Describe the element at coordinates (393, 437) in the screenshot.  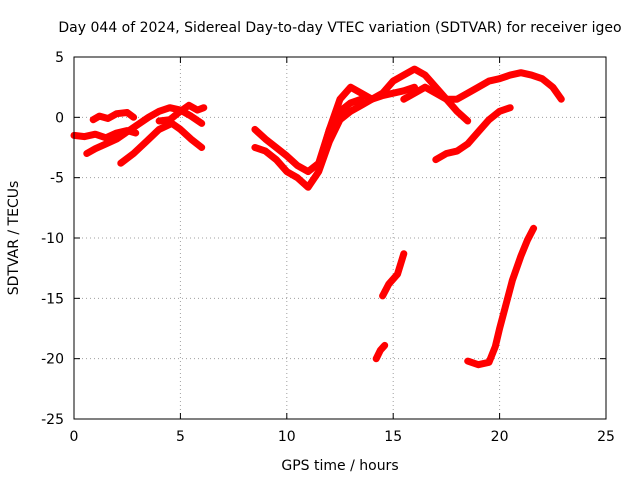
I see `x-tick-label: 15` at that location.